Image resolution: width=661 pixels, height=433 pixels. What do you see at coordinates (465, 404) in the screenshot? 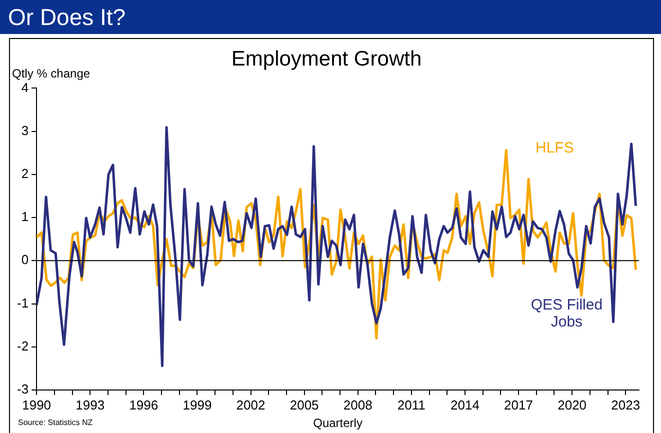
I see `x-tick-label: 2014` at bounding box center [465, 404].